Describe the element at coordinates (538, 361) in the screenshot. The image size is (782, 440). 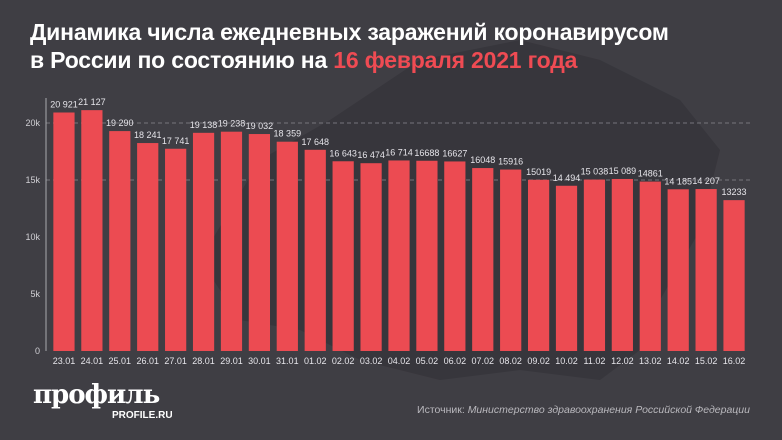
I see `x-tick-label: 09.02` at that location.